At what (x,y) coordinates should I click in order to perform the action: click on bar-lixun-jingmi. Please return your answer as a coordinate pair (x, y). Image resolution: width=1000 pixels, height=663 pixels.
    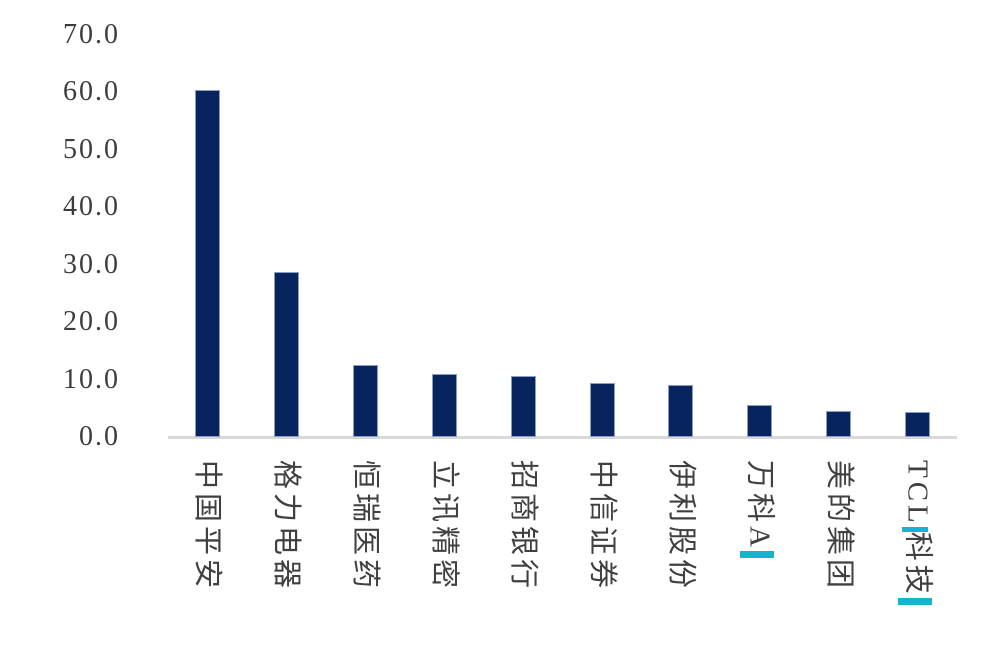
    Looking at the image, I should click on (444, 405).